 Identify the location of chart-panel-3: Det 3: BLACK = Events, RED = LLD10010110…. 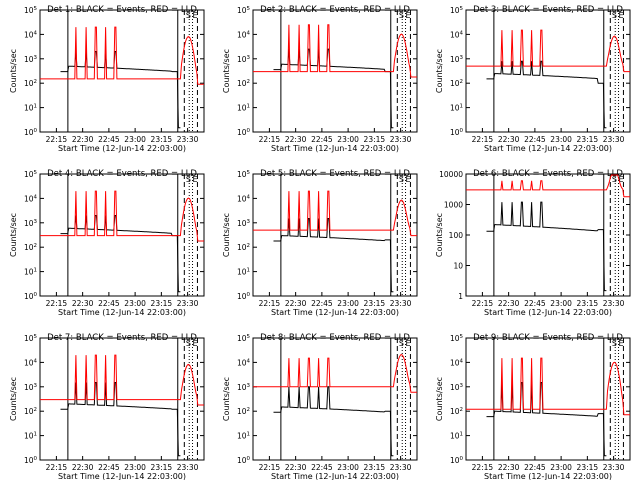
(533, 79).